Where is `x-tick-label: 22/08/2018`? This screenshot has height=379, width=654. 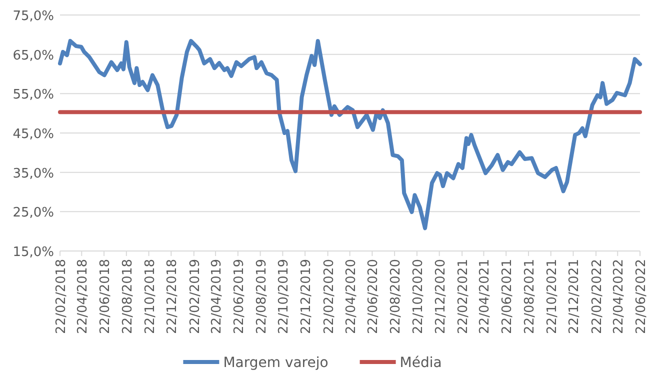 x-tick-label: 22/08/2018 is located at coordinates (128, 296).